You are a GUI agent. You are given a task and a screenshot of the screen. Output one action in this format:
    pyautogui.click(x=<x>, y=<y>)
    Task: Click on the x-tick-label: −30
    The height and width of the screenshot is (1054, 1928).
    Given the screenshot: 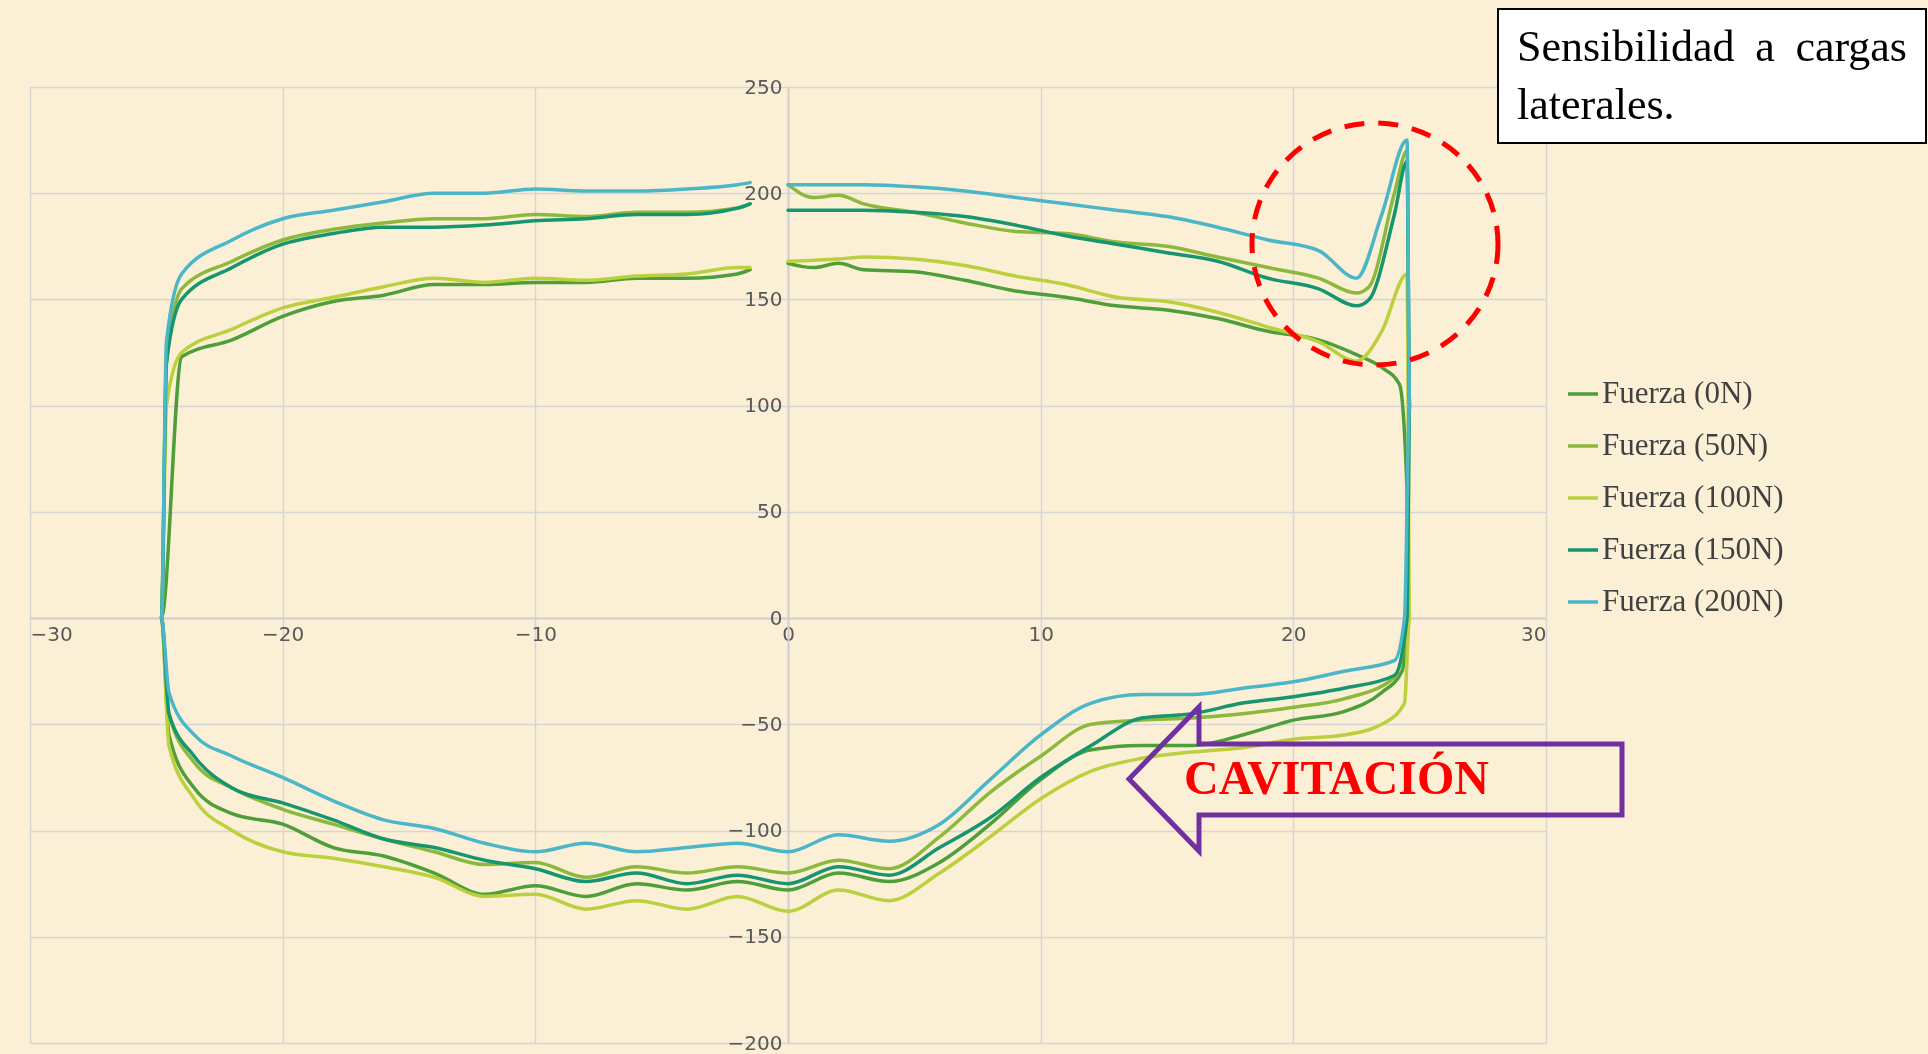 What is the action you would take?
    pyautogui.click(x=51, y=633)
    